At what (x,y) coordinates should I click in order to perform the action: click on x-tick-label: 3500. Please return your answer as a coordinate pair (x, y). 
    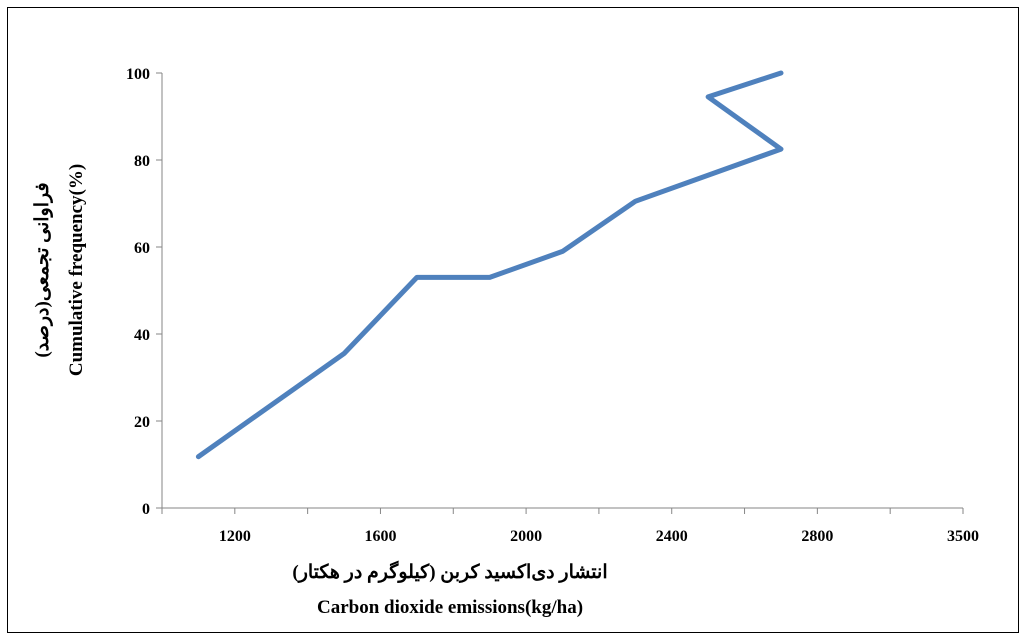
    Looking at the image, I should click on (963, 536).